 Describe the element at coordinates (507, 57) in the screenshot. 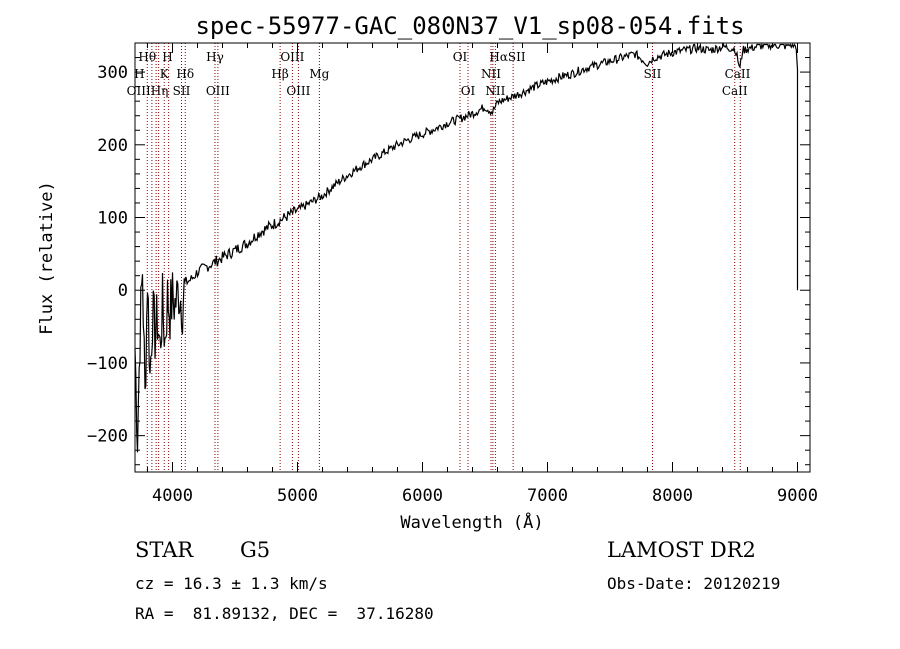

I see `spectral-line-label: HαSII` at that location.